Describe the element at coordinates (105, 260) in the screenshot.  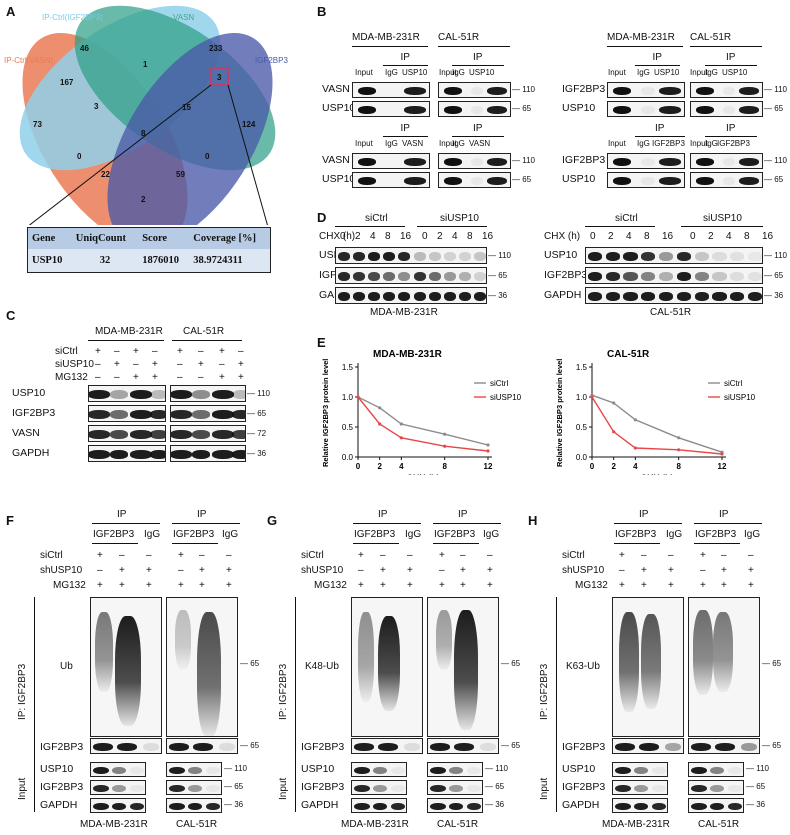
I see `table-cell: 32` at that location.